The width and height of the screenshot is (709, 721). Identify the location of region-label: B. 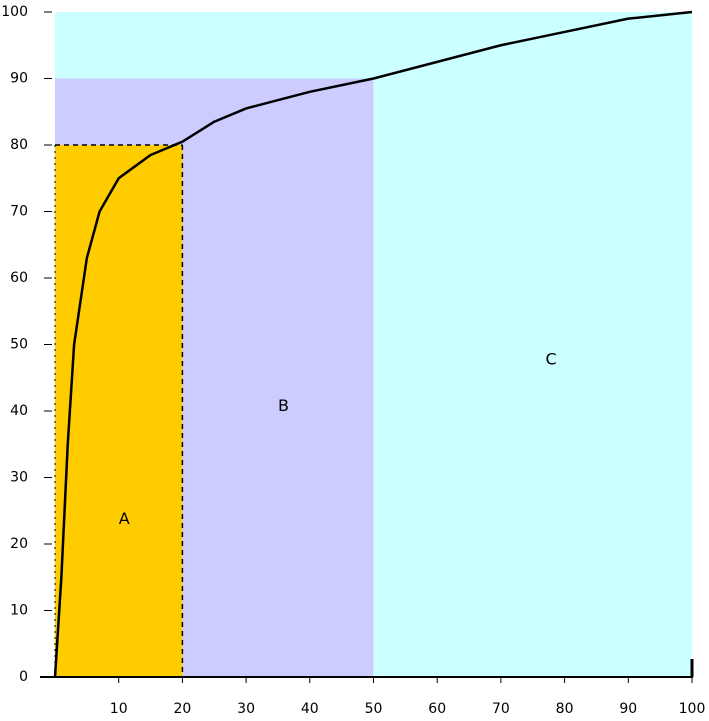
(283, 405).